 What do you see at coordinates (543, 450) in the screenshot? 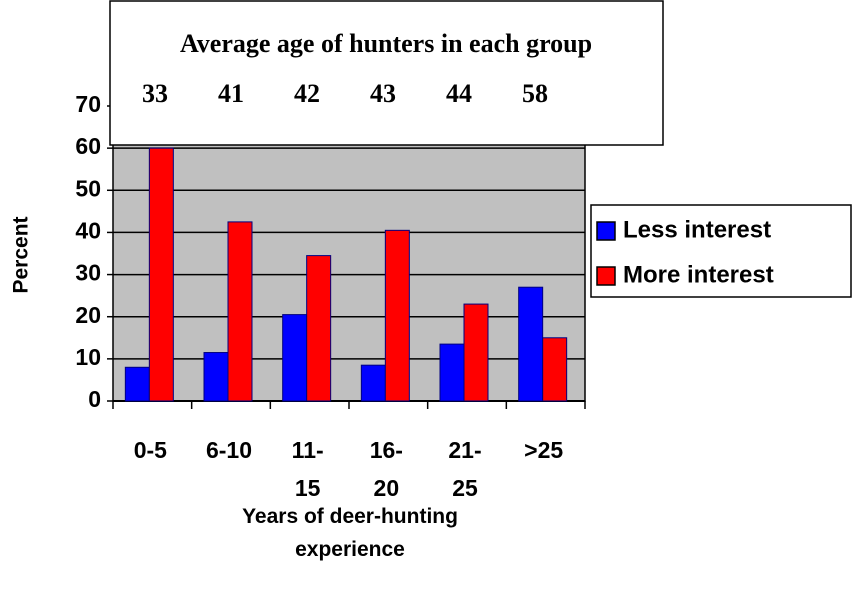
I see `x-tick-label: >25` at bounding box center [543, 450].